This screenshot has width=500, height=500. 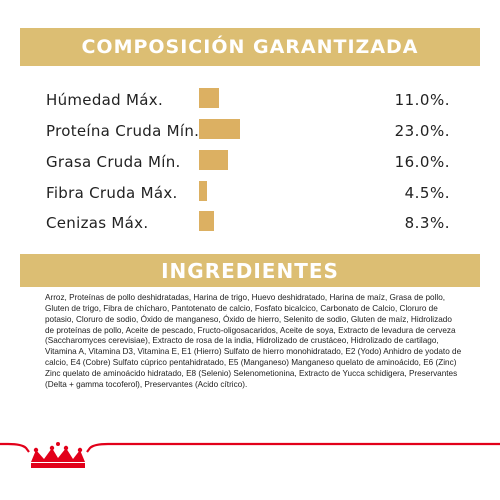 What do you see at coordinates (58, 455) in the screenshot?
I see `crown-icon` at bounding box center [58, 455].